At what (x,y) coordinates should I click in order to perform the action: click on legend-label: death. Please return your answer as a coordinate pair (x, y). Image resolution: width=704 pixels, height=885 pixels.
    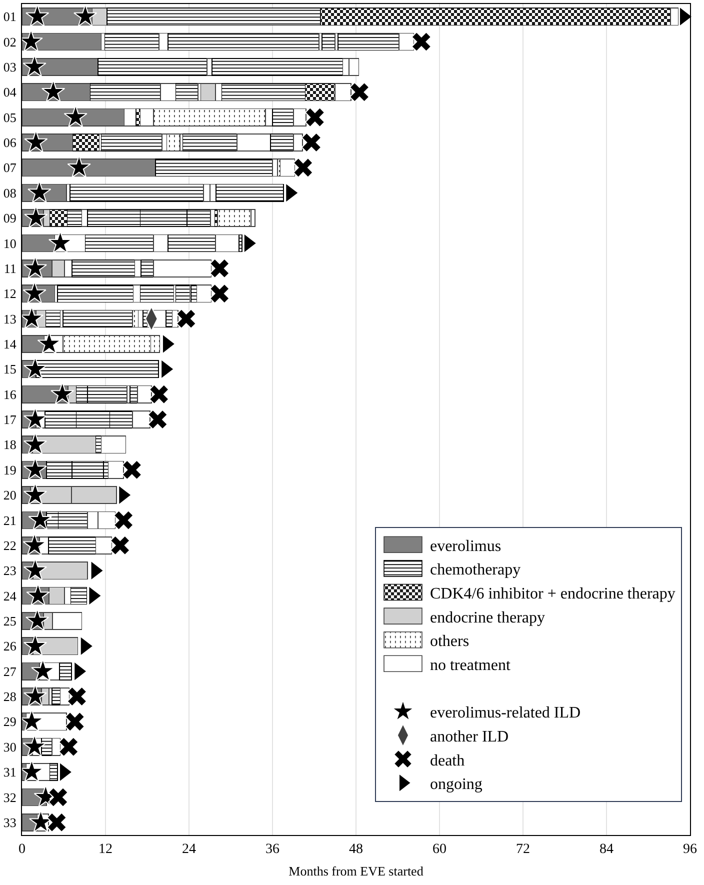
    Looking at the image, I should click on (447, 761).